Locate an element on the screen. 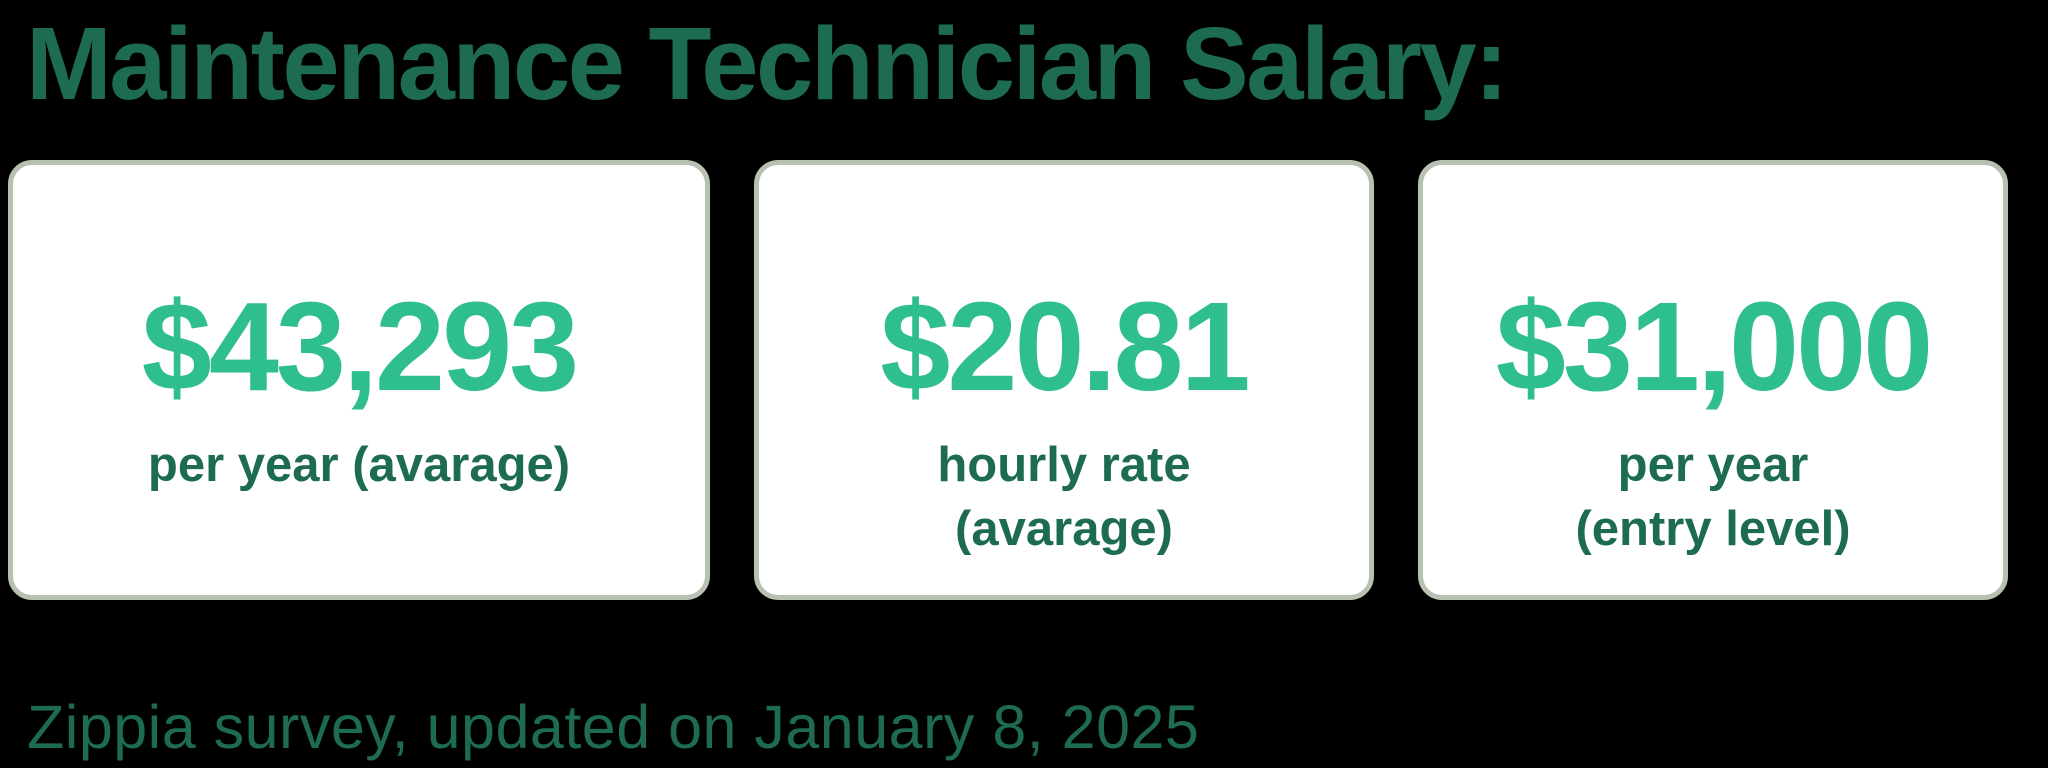  stat-label-hourly-average: hourly rate (avarage) is located at coordinates (1064, 497).